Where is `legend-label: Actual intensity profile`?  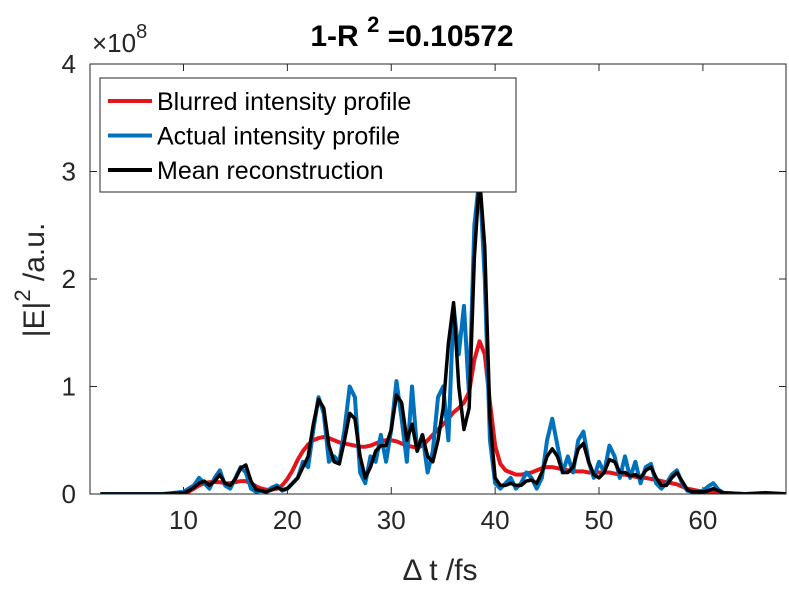 legend-label: Actual intensity profile is located at coordinates (278, 137).